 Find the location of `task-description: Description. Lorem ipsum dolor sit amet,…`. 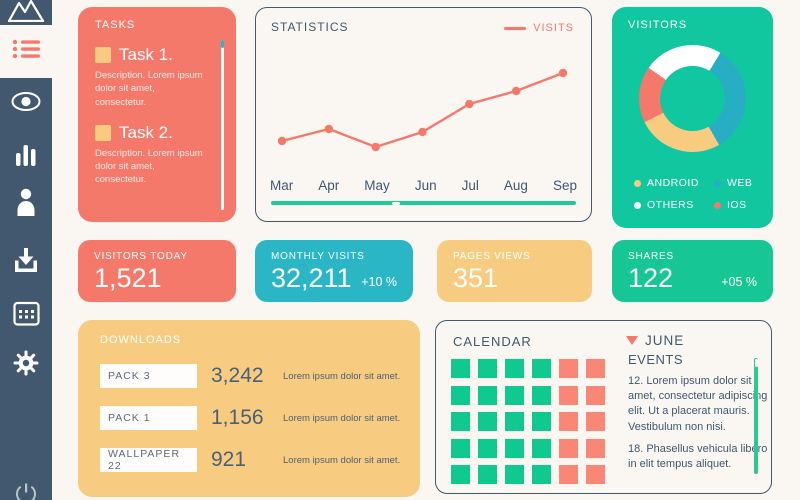

task-description: Description. Lorem ipsum dolor sit amet,… is located at coordinates (149, 89).